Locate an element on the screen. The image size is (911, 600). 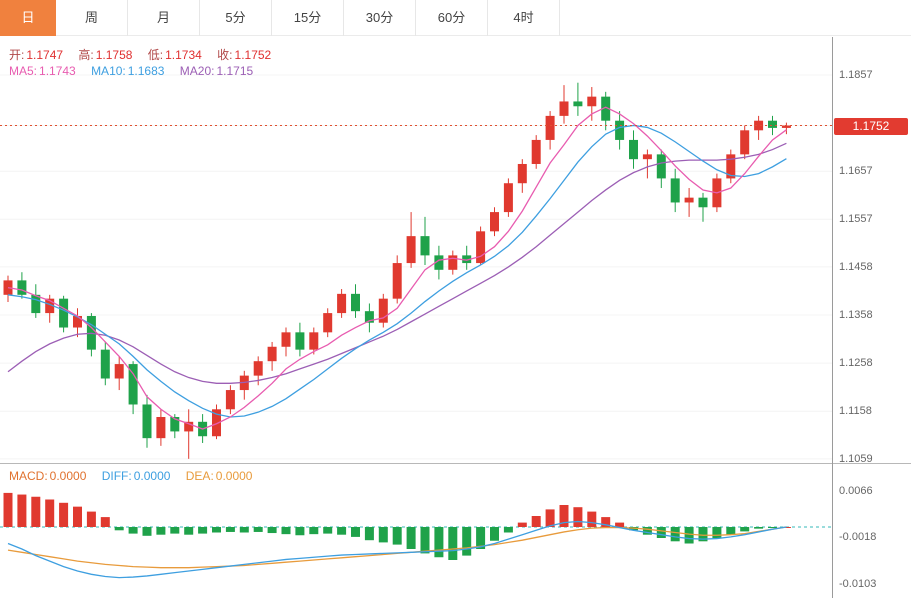
ma-legend: MA5: 1.1743 MA10: 1.1683 MA20: 1.1715 is located at coordinates (137, 71).